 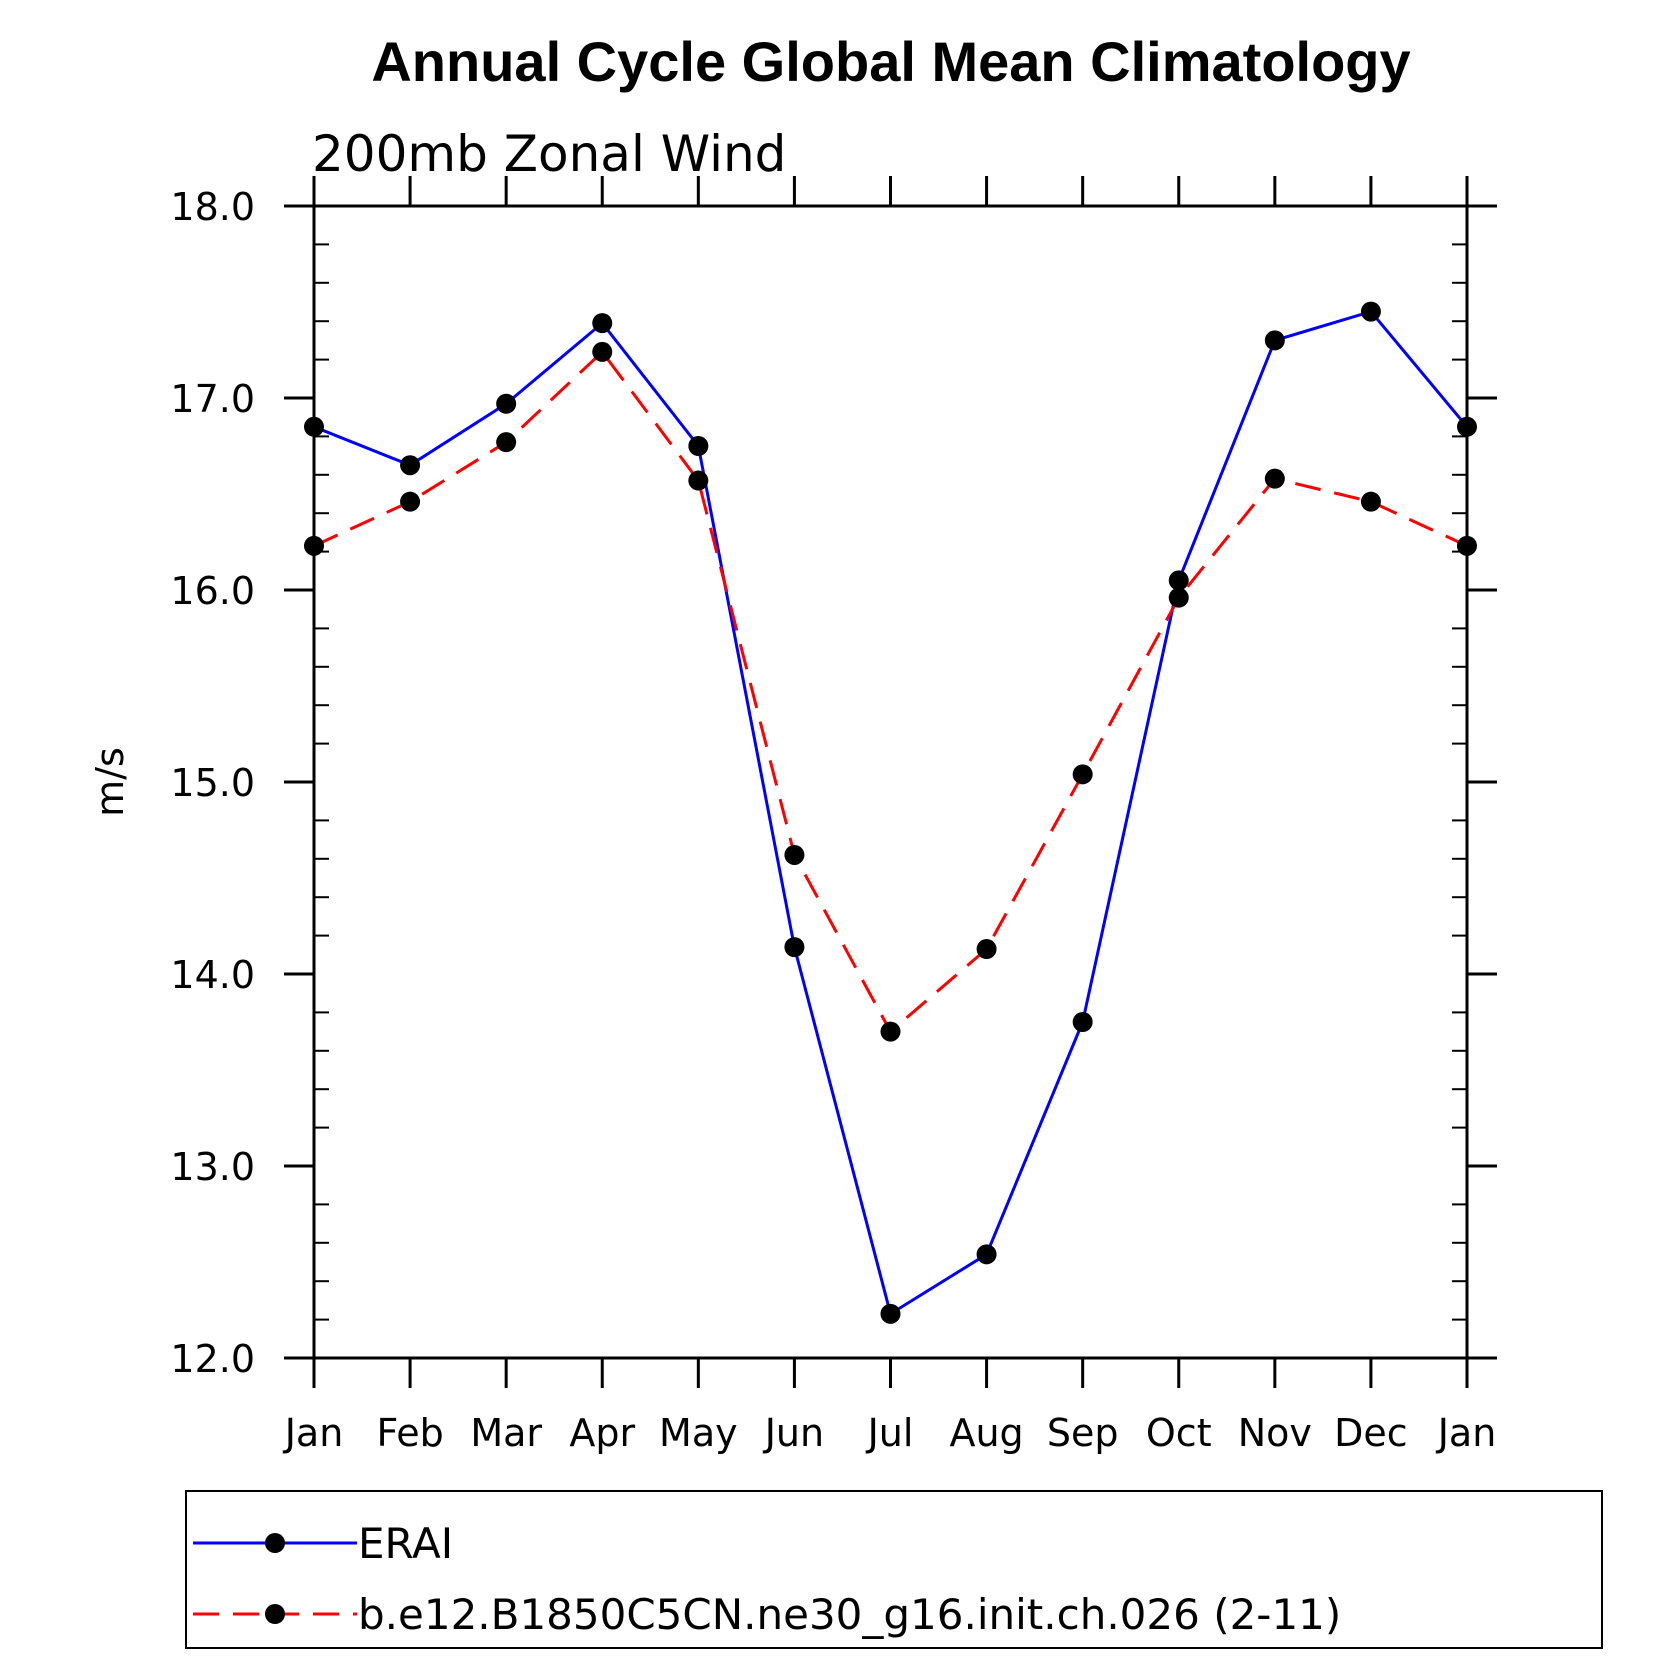 What do you see at coordinates (110, 782) in the screenshot?
I see `y-axis-label: m/s` at bounding box center [110, 782].